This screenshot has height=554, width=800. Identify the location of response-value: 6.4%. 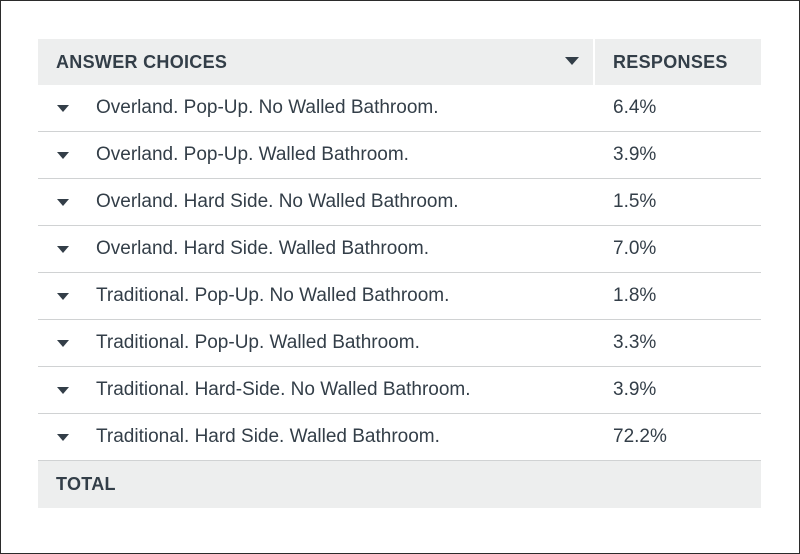
(635, 107).